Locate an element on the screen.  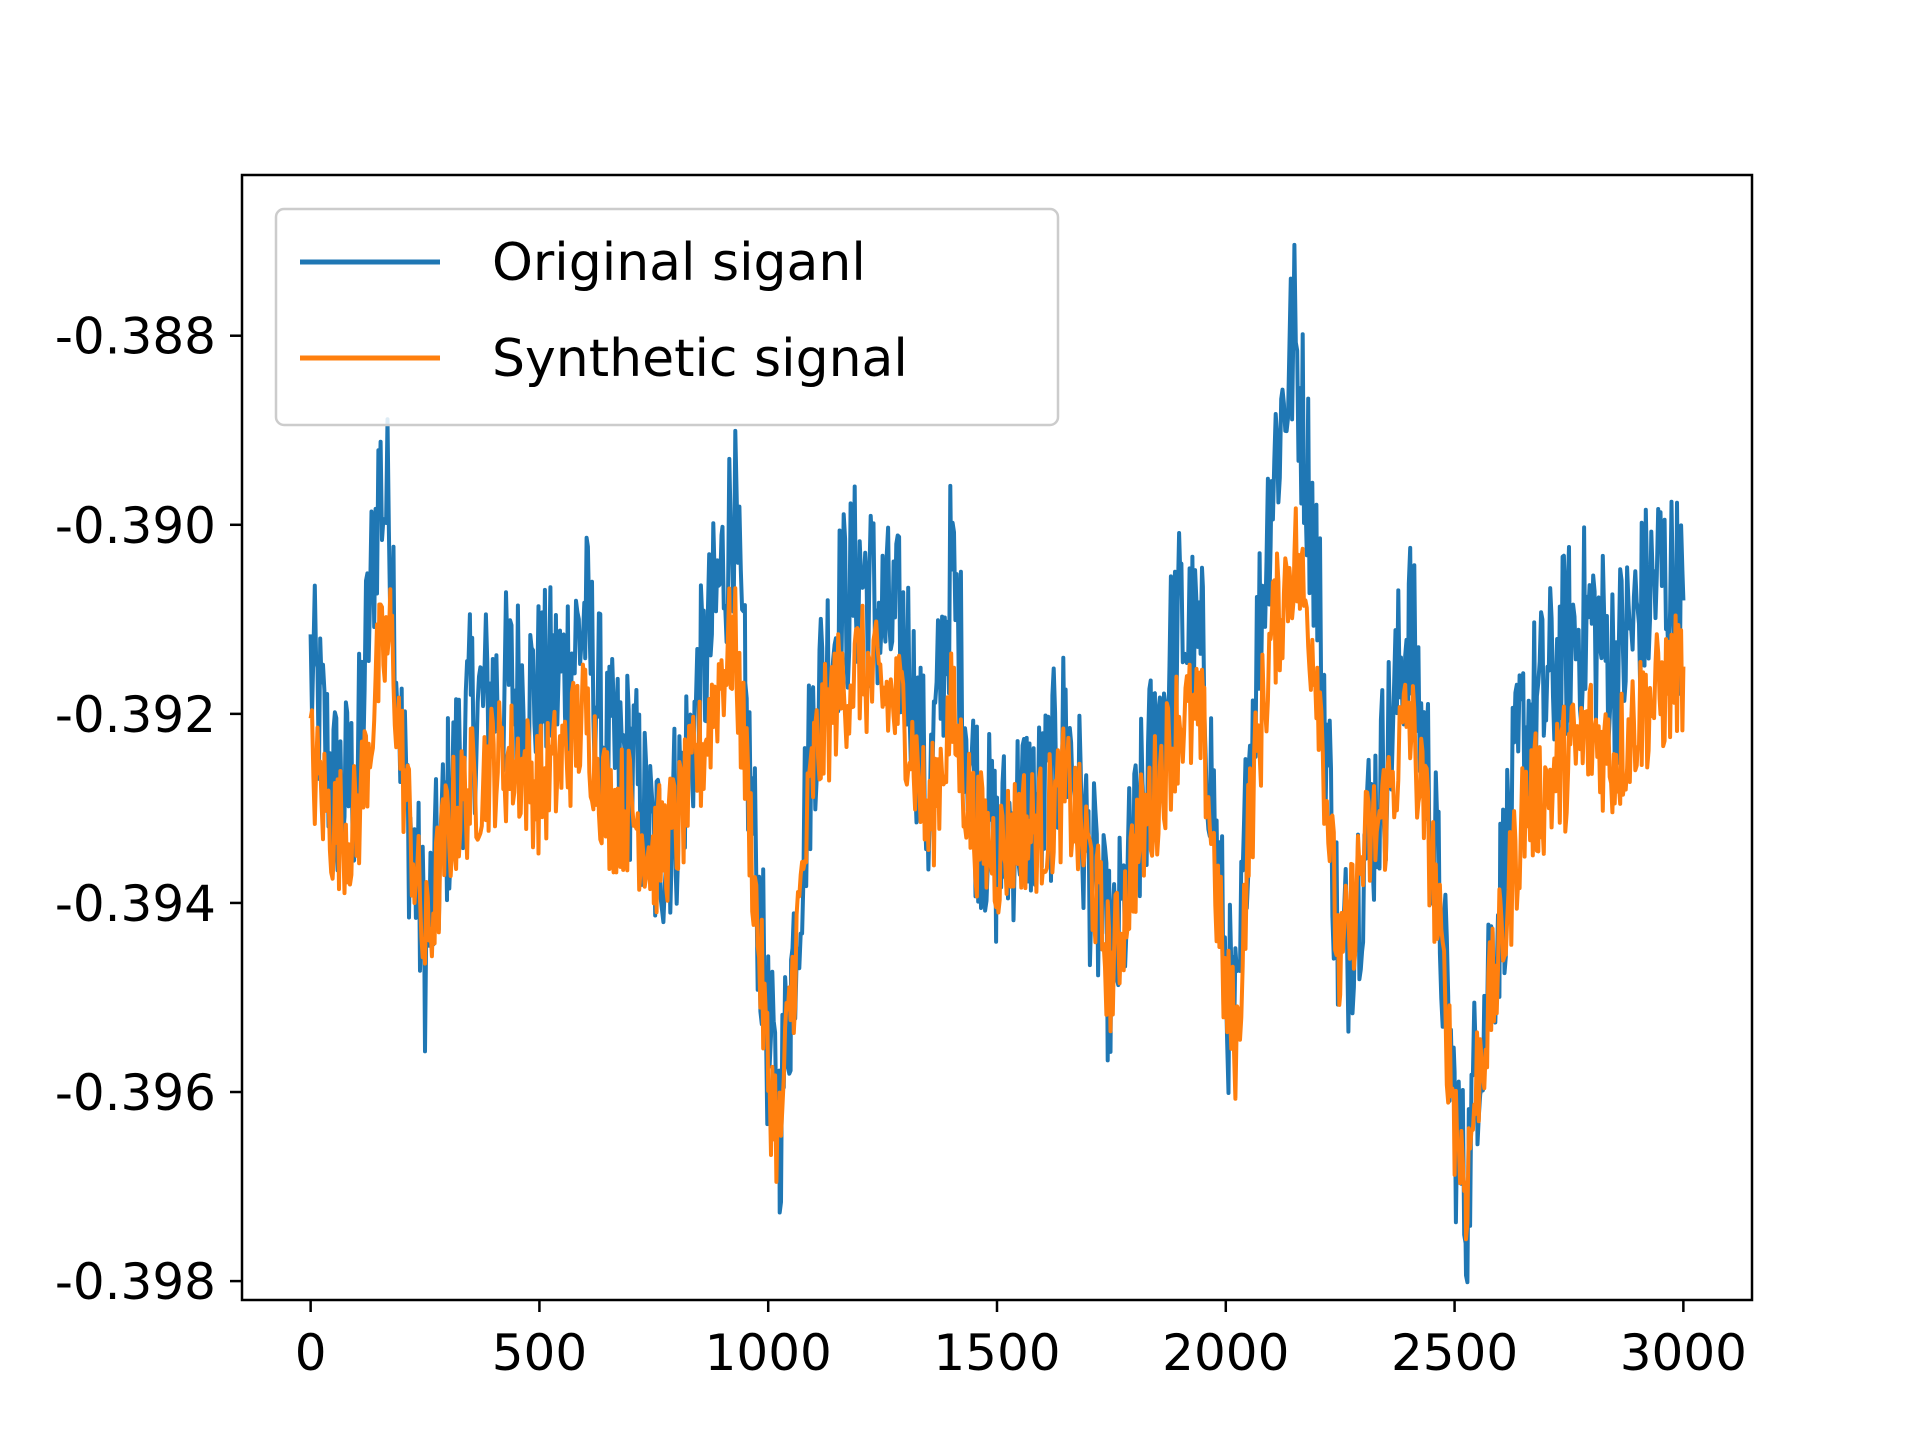
x-tick-label: 3000 is located at coordinates (1683, 1353).